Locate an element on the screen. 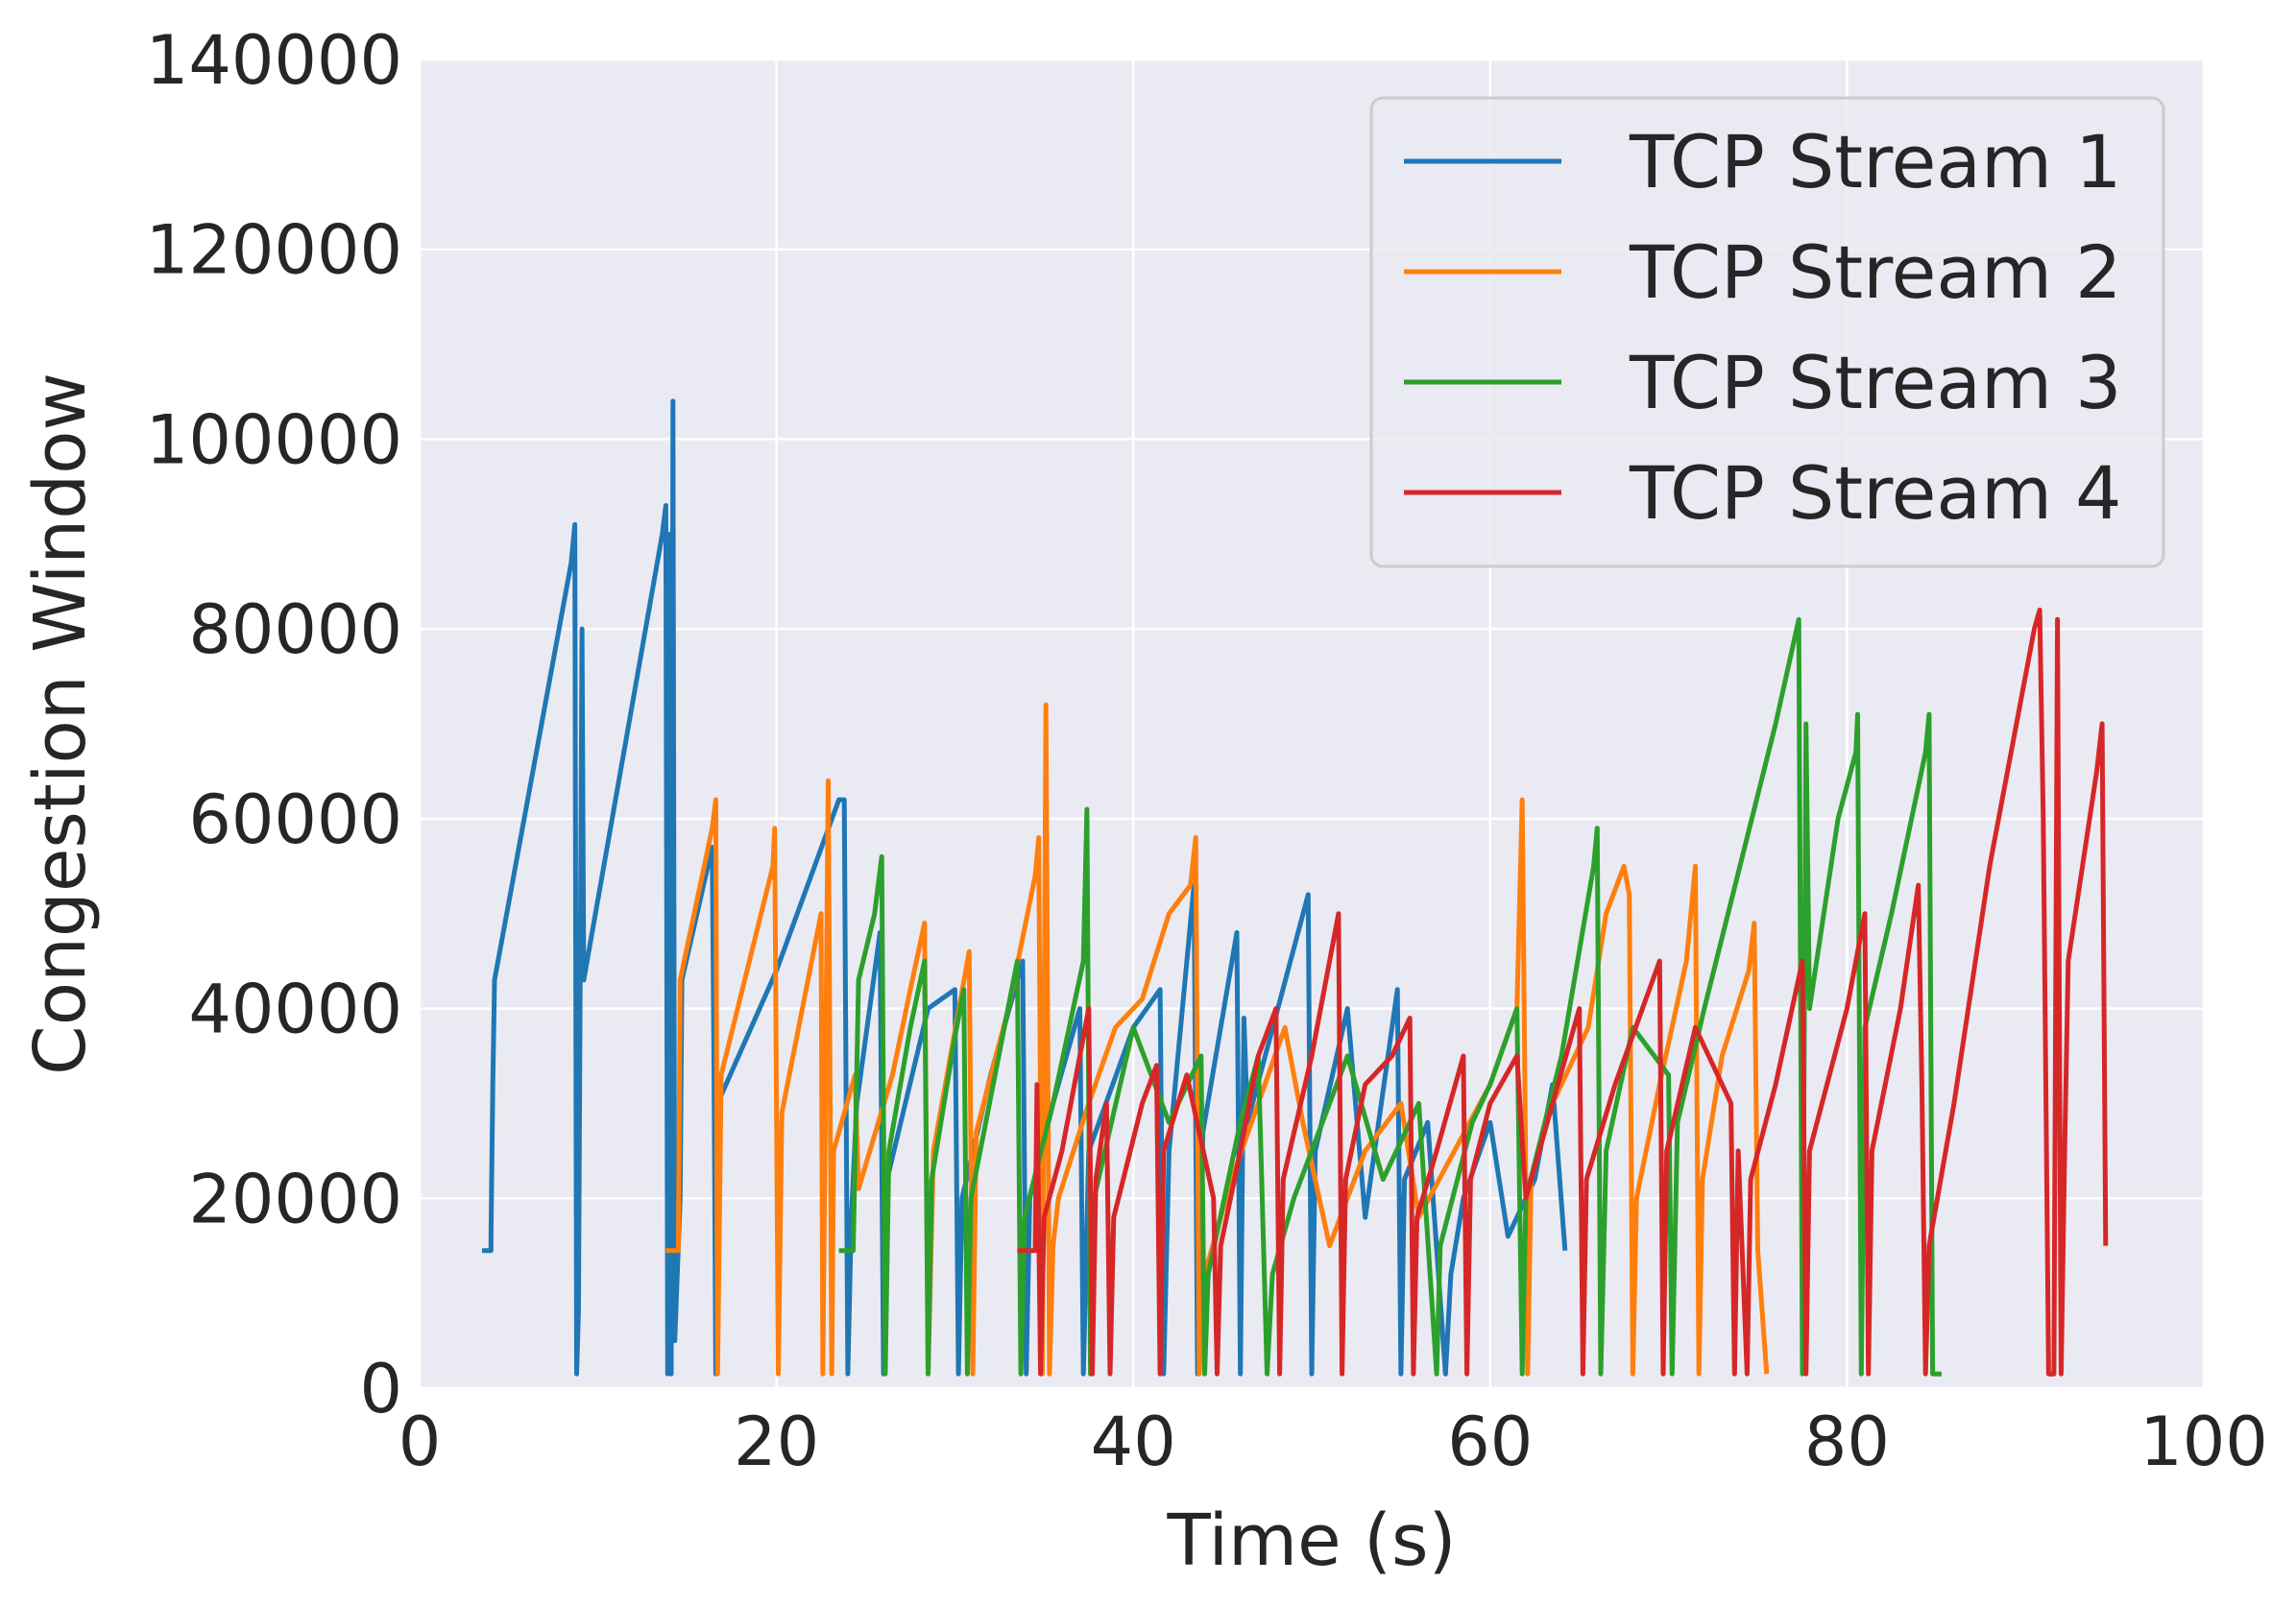 The image size is (2296, 1607). y-tick-label: 120000 is located at coordinates (274, 250).